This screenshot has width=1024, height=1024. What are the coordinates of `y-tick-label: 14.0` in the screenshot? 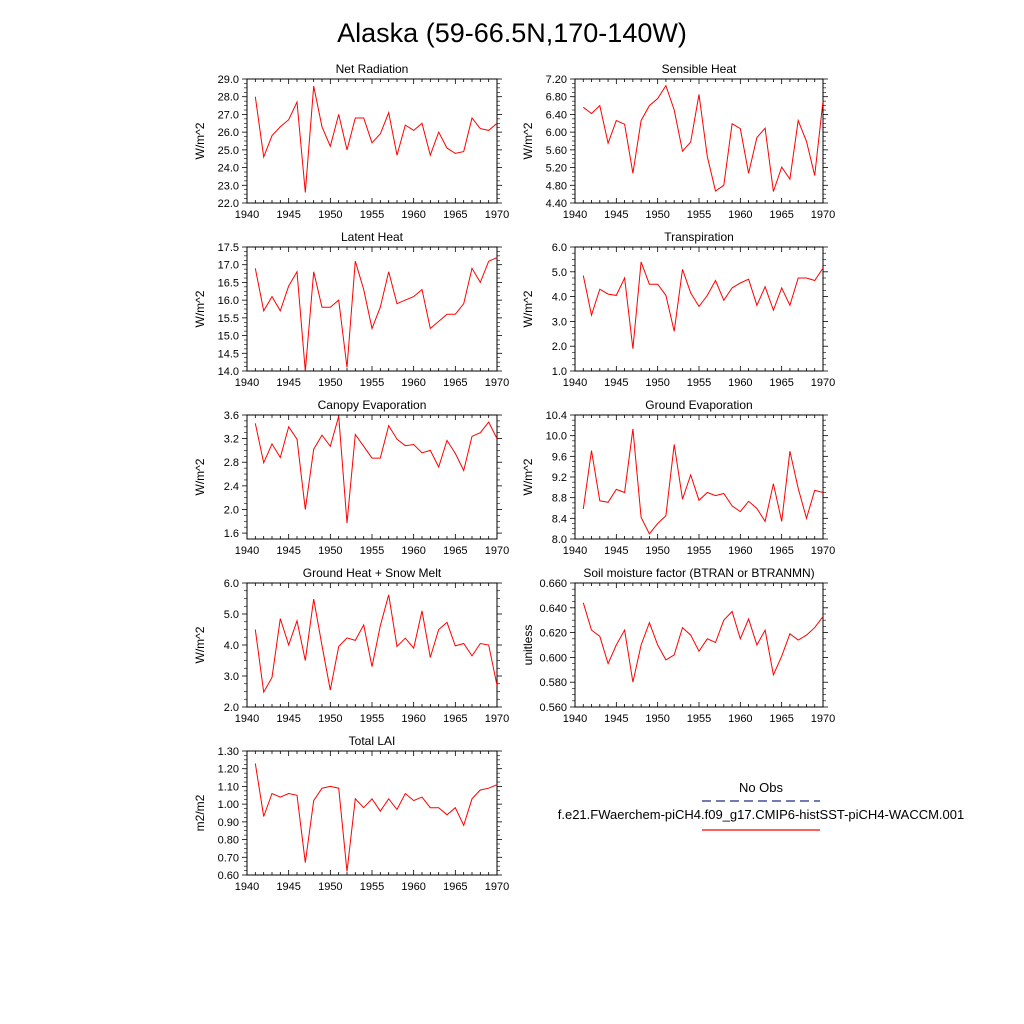 It's located at (228, 372).